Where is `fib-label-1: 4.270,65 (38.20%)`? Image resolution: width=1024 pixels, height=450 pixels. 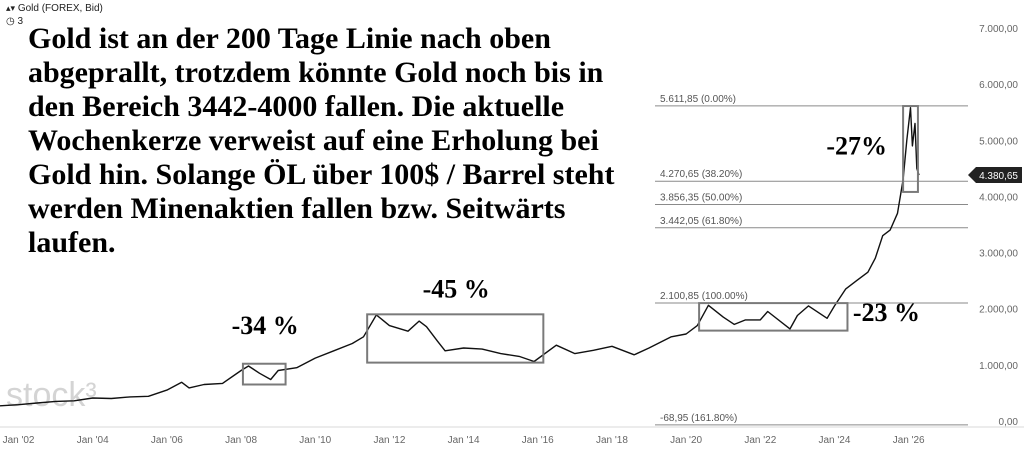
fib-label-1: 4.270,65 (38.20%) is located at coordinates (701, 174).